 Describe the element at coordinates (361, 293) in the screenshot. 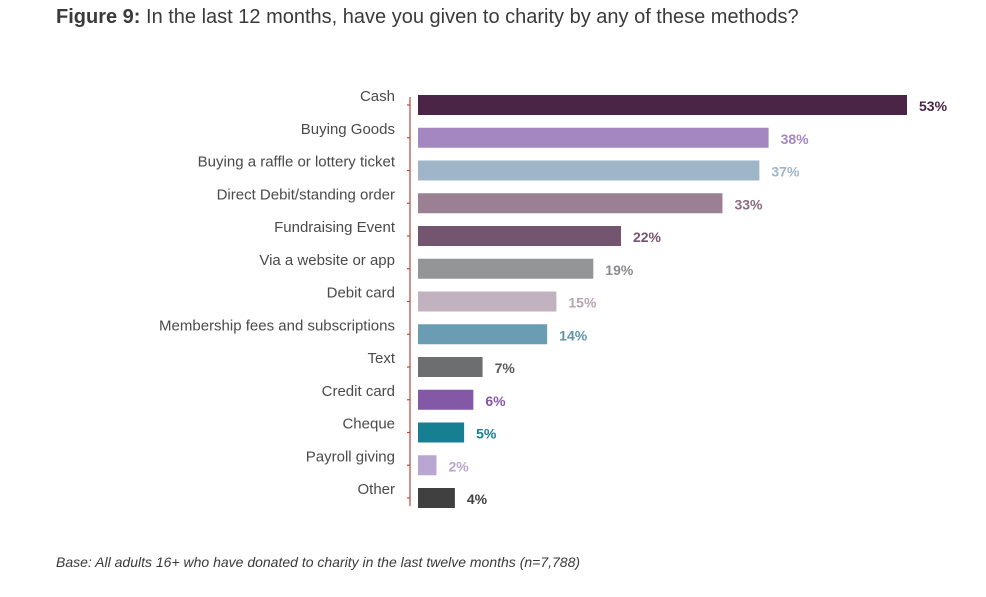

I see `category-label: Debit card` at that location.